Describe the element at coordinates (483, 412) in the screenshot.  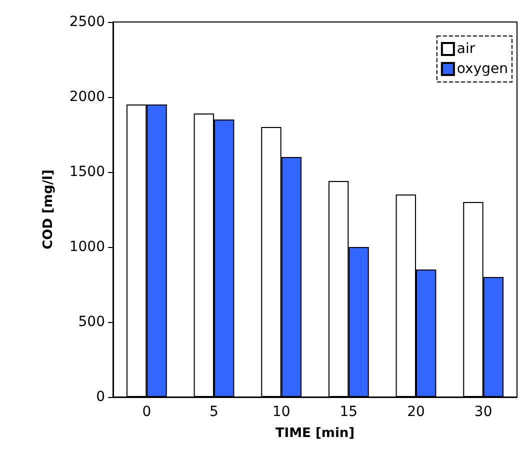
I see `x-tick-label: 30` at that location.